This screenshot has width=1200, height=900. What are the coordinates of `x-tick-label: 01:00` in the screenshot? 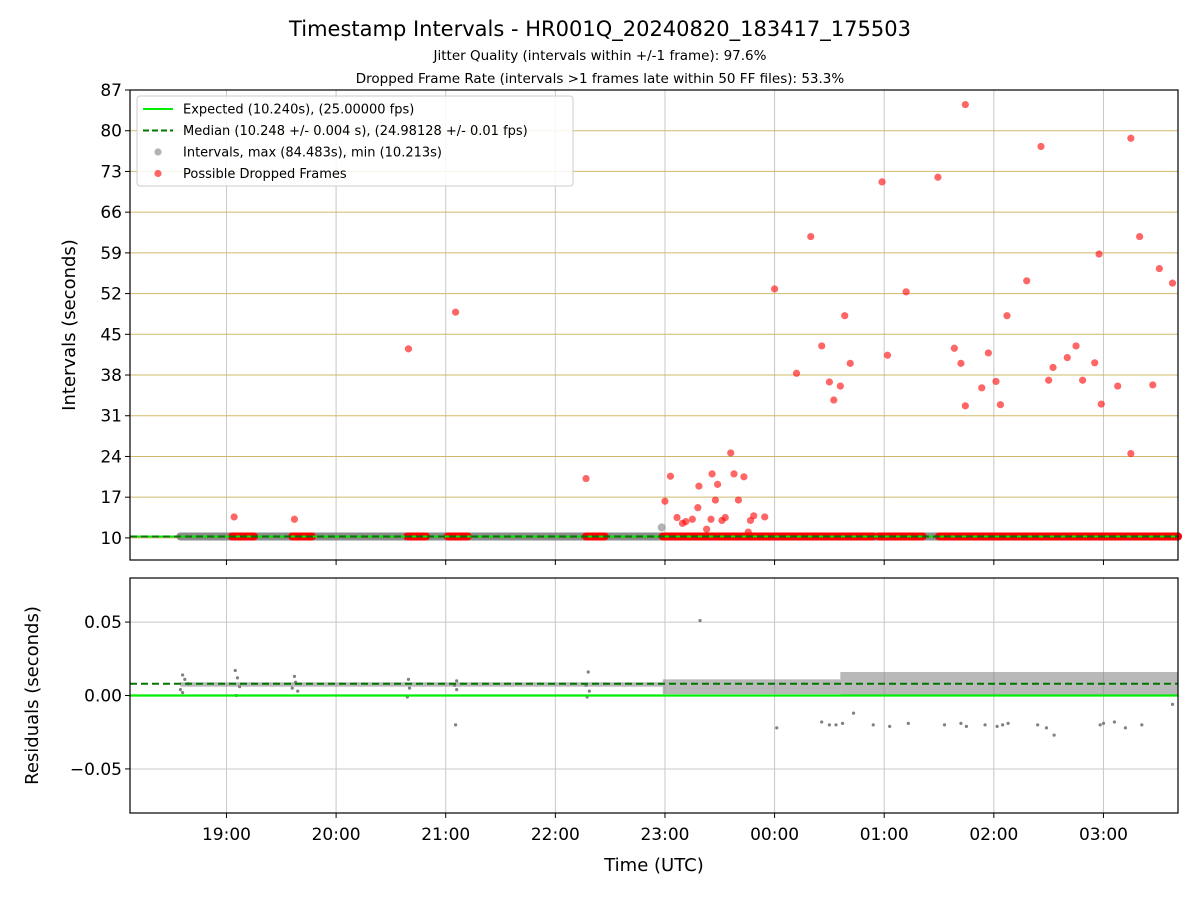 It's located at (884, 835).